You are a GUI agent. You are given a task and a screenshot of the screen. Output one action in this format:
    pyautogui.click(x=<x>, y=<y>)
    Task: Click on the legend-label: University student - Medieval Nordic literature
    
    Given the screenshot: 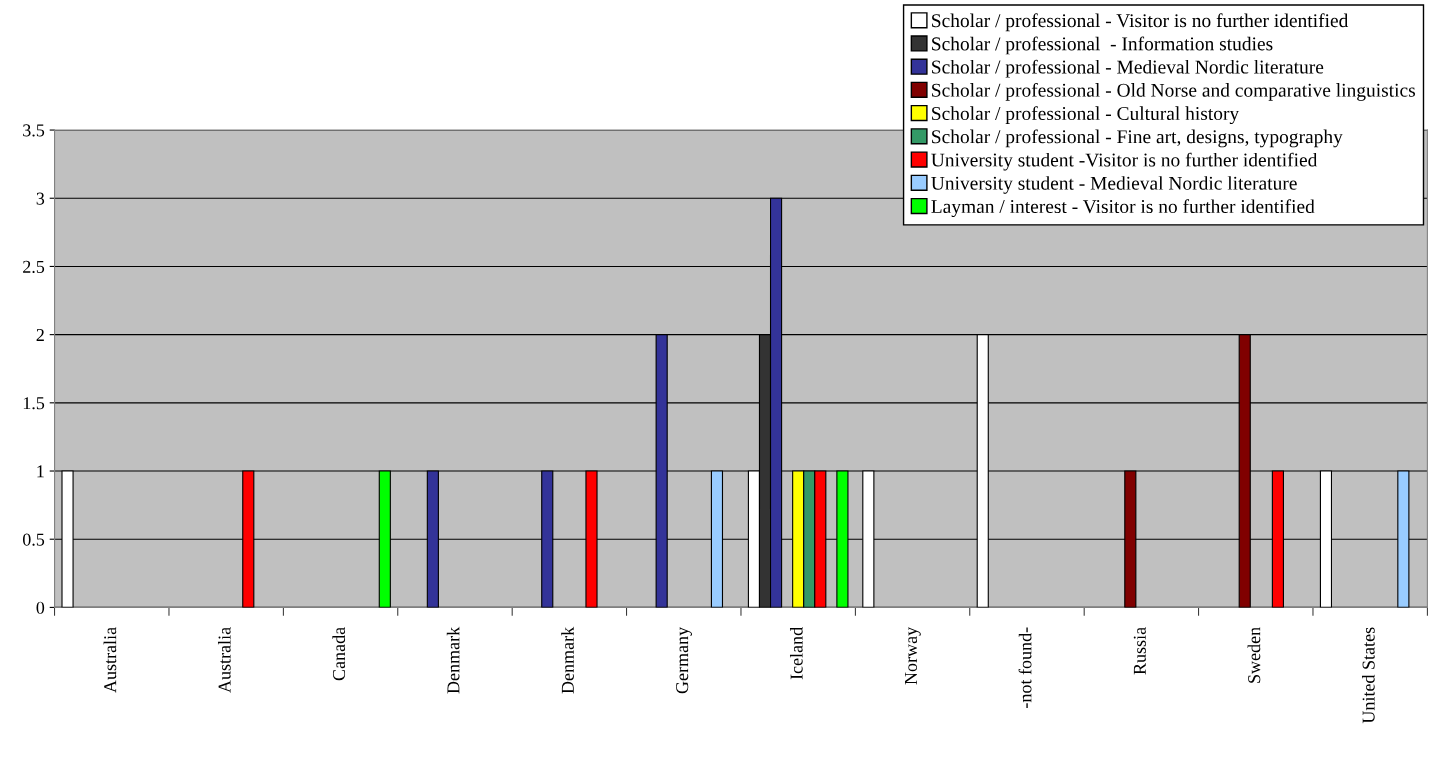 What is the action you would take?
    pyautogui.click(x=1114, y=185)
    